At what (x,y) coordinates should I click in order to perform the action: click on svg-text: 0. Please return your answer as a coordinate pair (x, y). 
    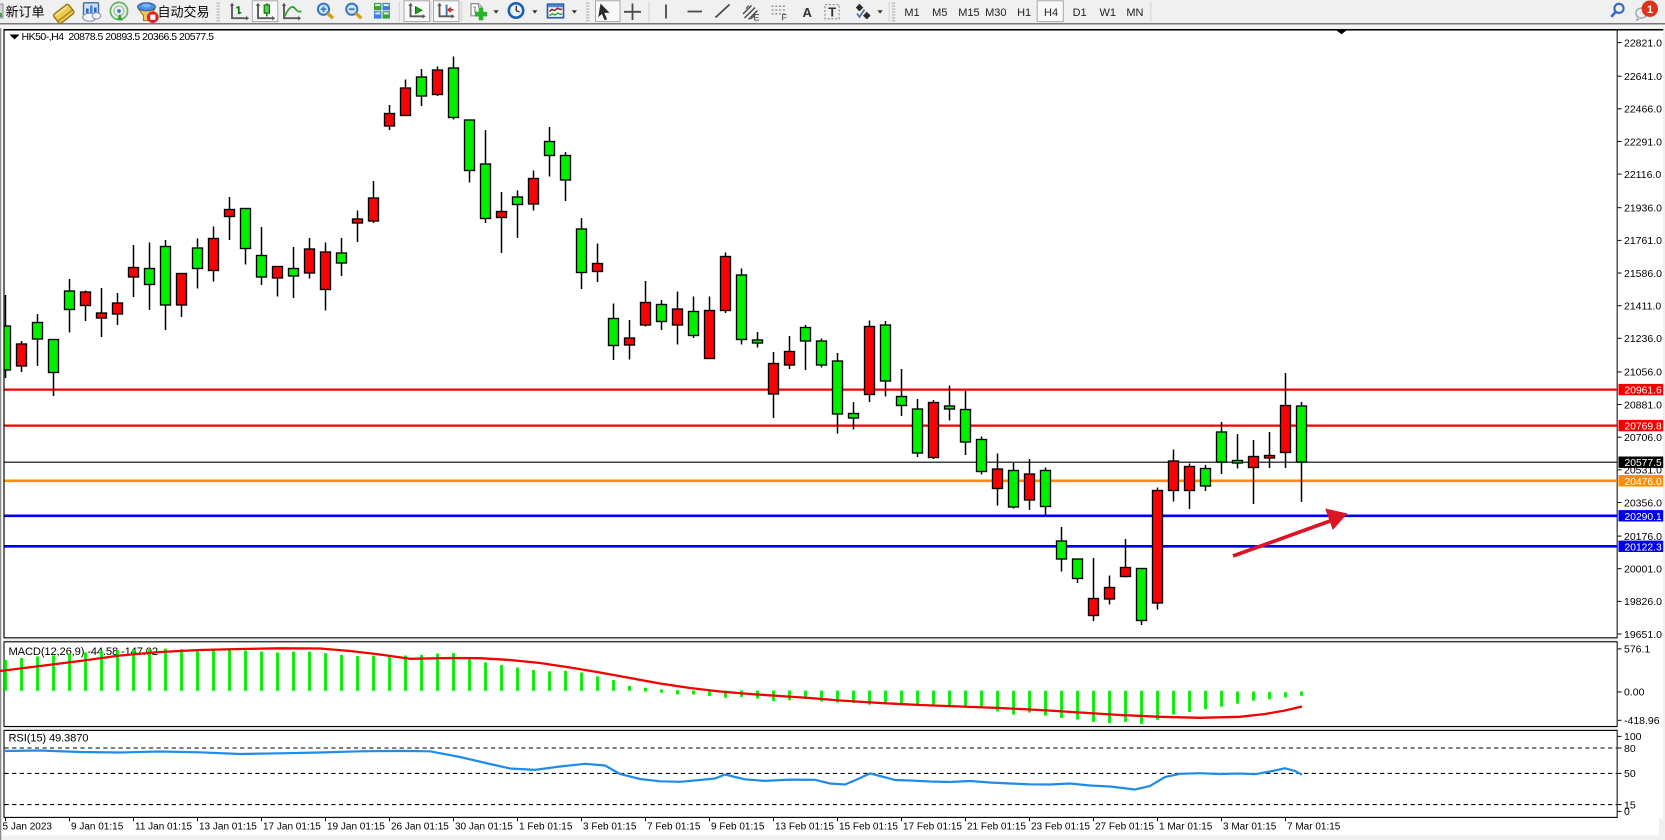
    Looking at the image, I should click on (1627, 812).